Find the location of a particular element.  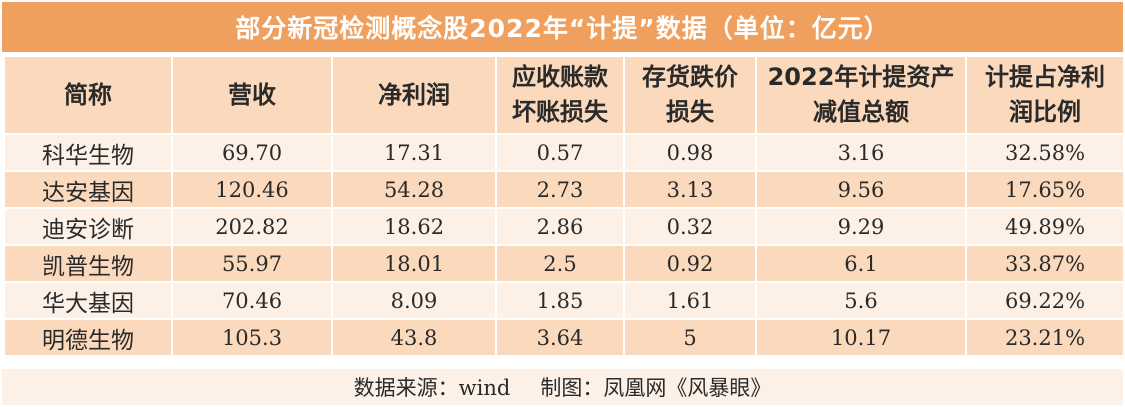

column-header-revenue: 营收 is located at coordinates (252, 95).